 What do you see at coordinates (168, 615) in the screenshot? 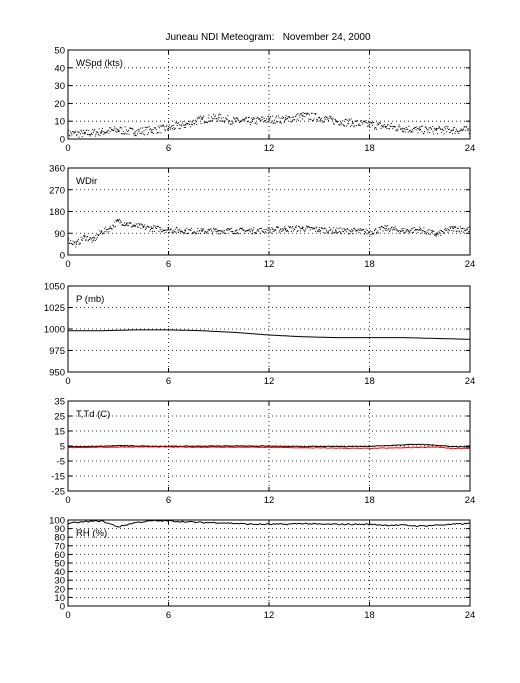
I see `x-tick-label: 6` at bounding box center [168, 615].